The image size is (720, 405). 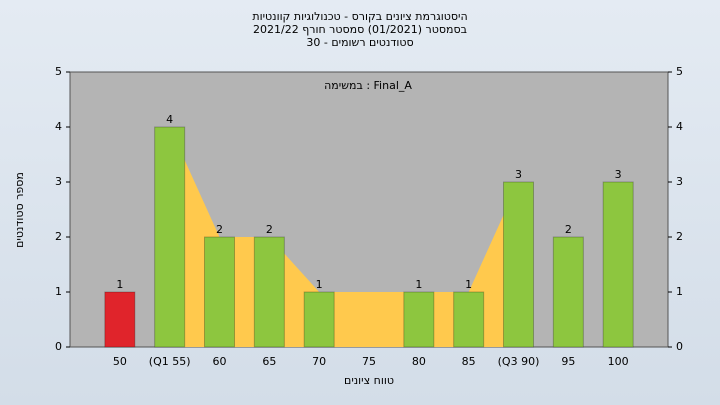 I want to click on x-tick-label: 95, so click(x=568, y=361).